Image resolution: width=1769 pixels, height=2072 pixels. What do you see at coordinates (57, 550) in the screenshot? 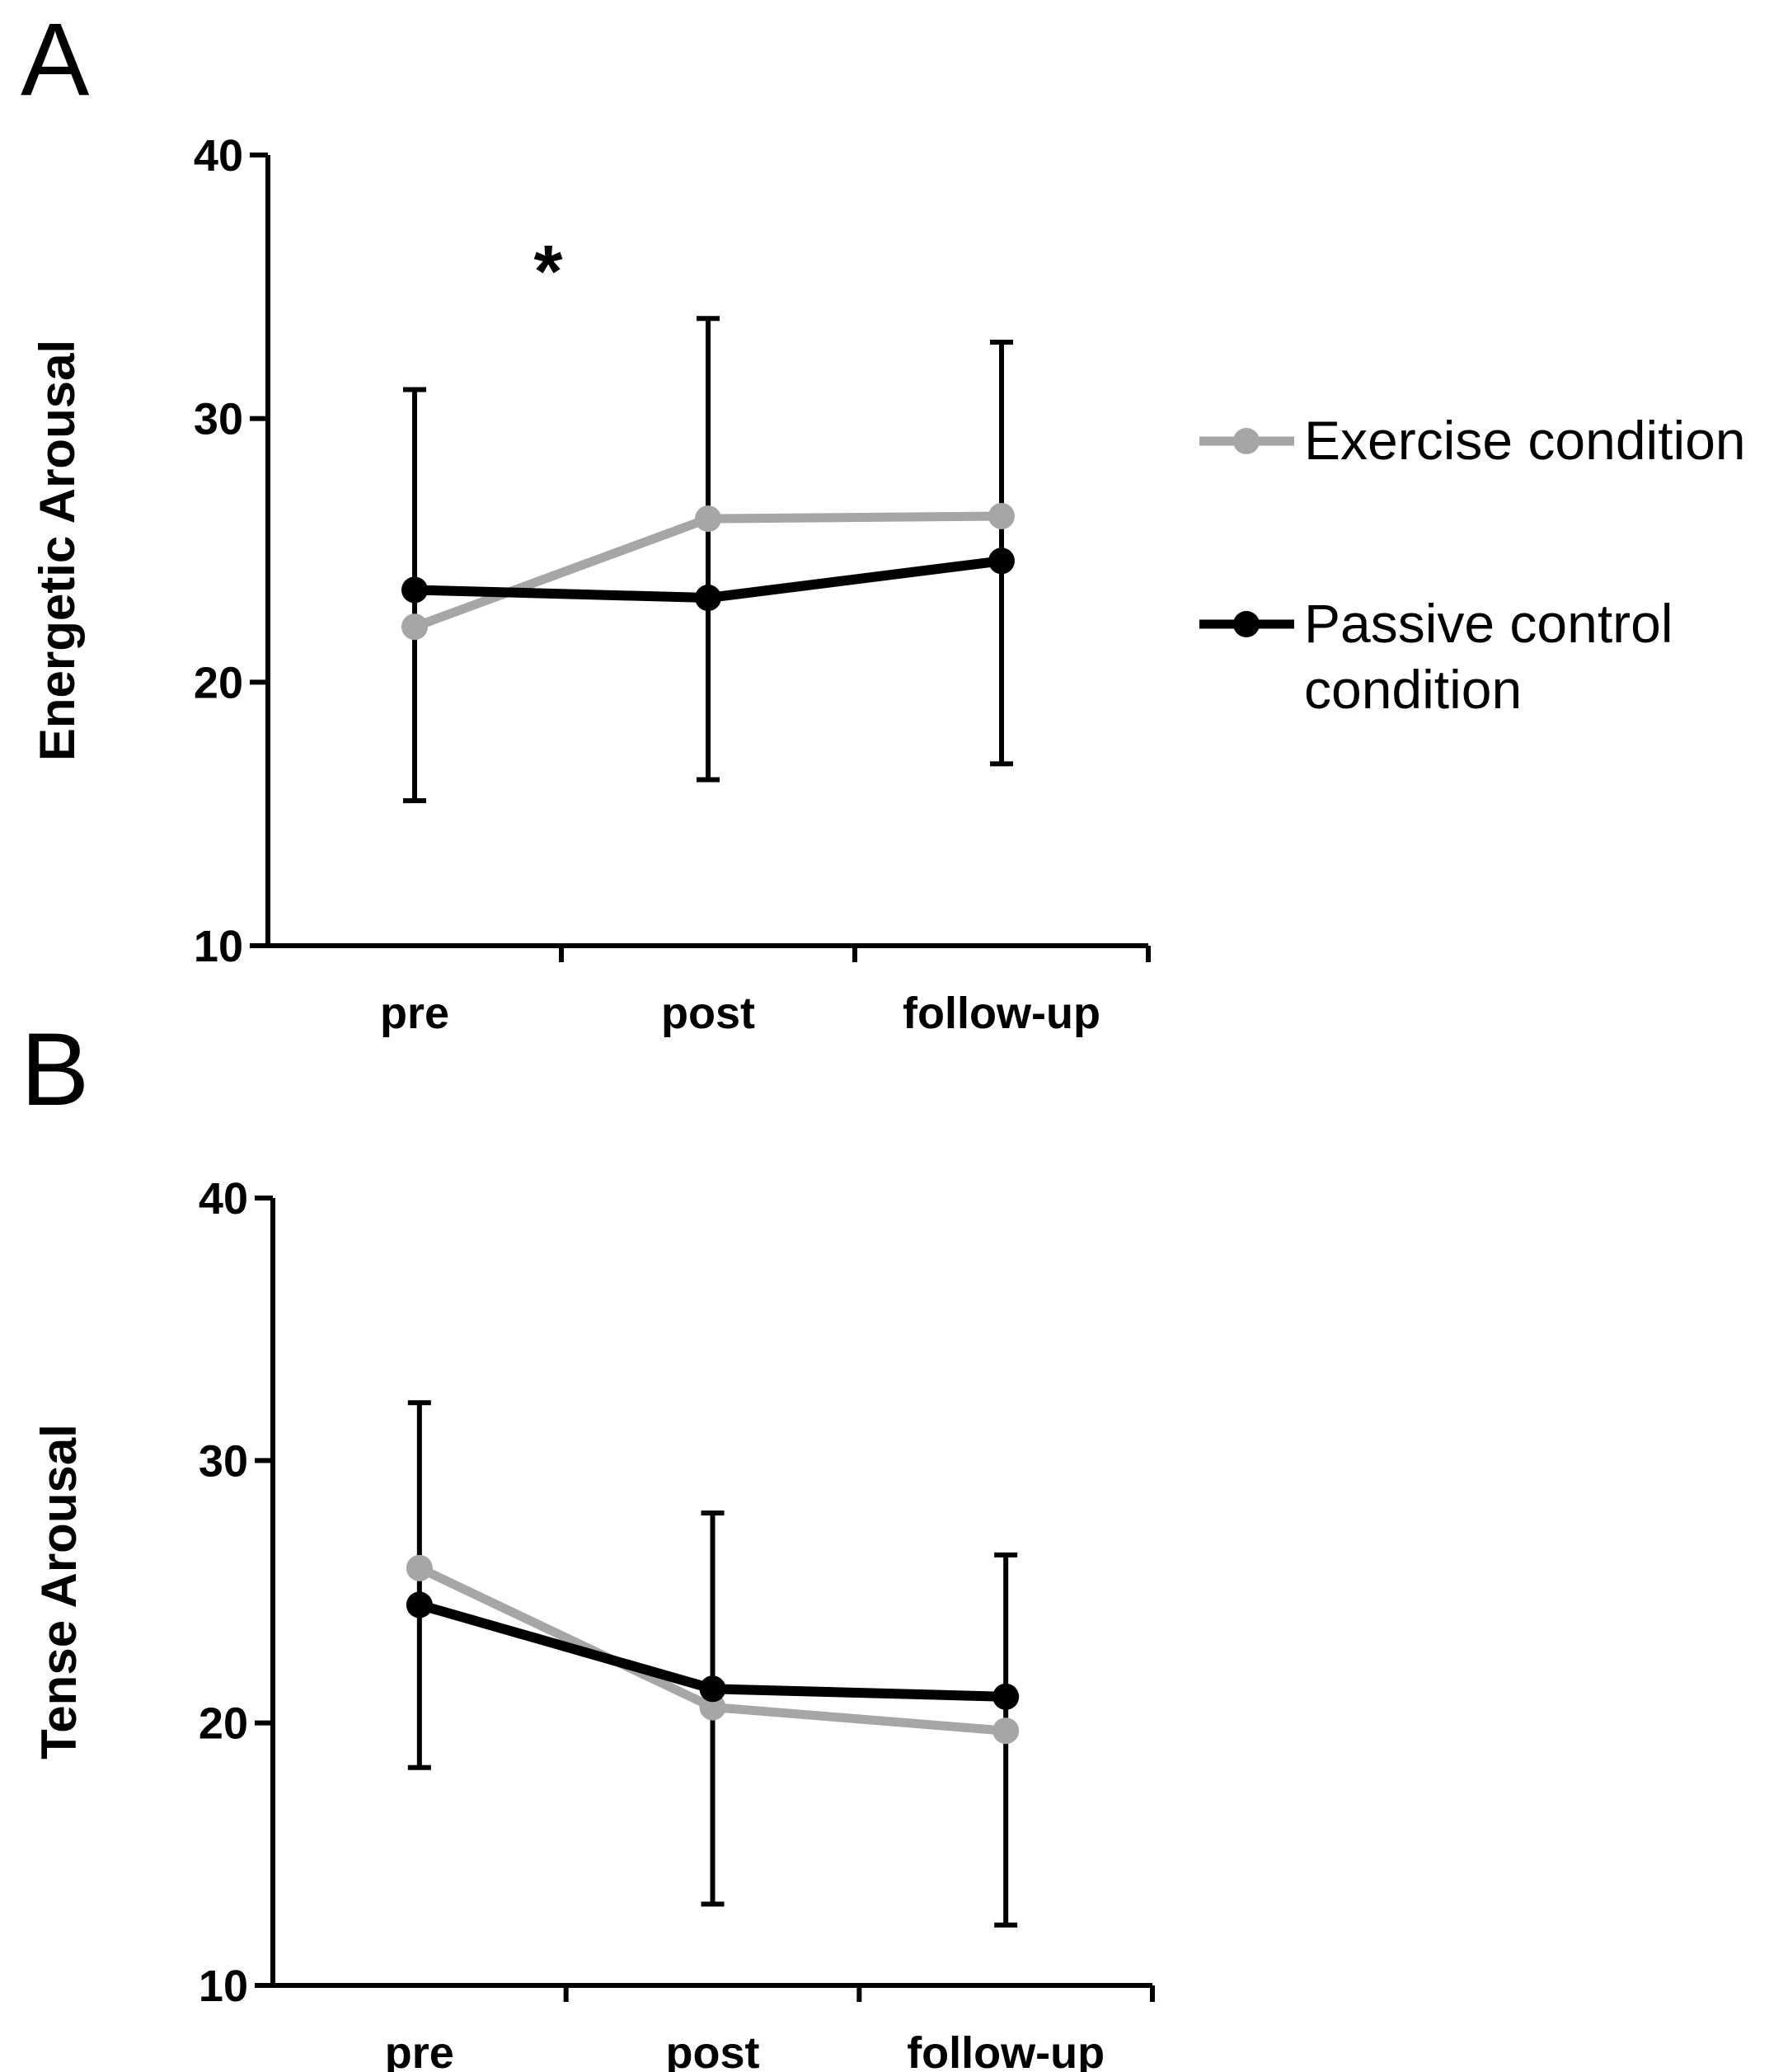
I see `y-axis-title: Energetic Arousal` at bounding box center [57, 550].